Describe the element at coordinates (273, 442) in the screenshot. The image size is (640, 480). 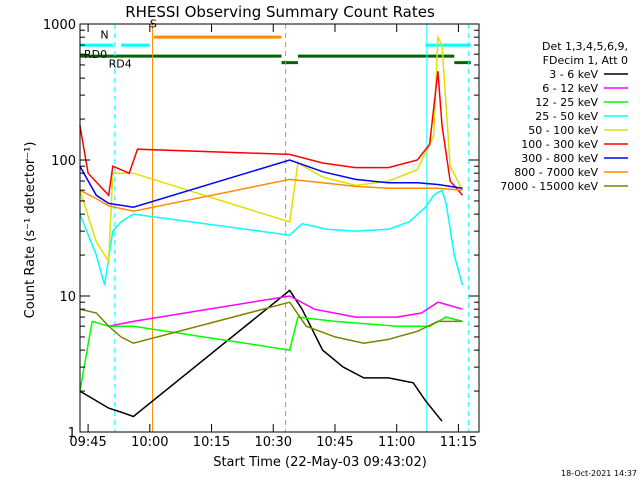
I see `x-tick-label: 10:30` at that location.